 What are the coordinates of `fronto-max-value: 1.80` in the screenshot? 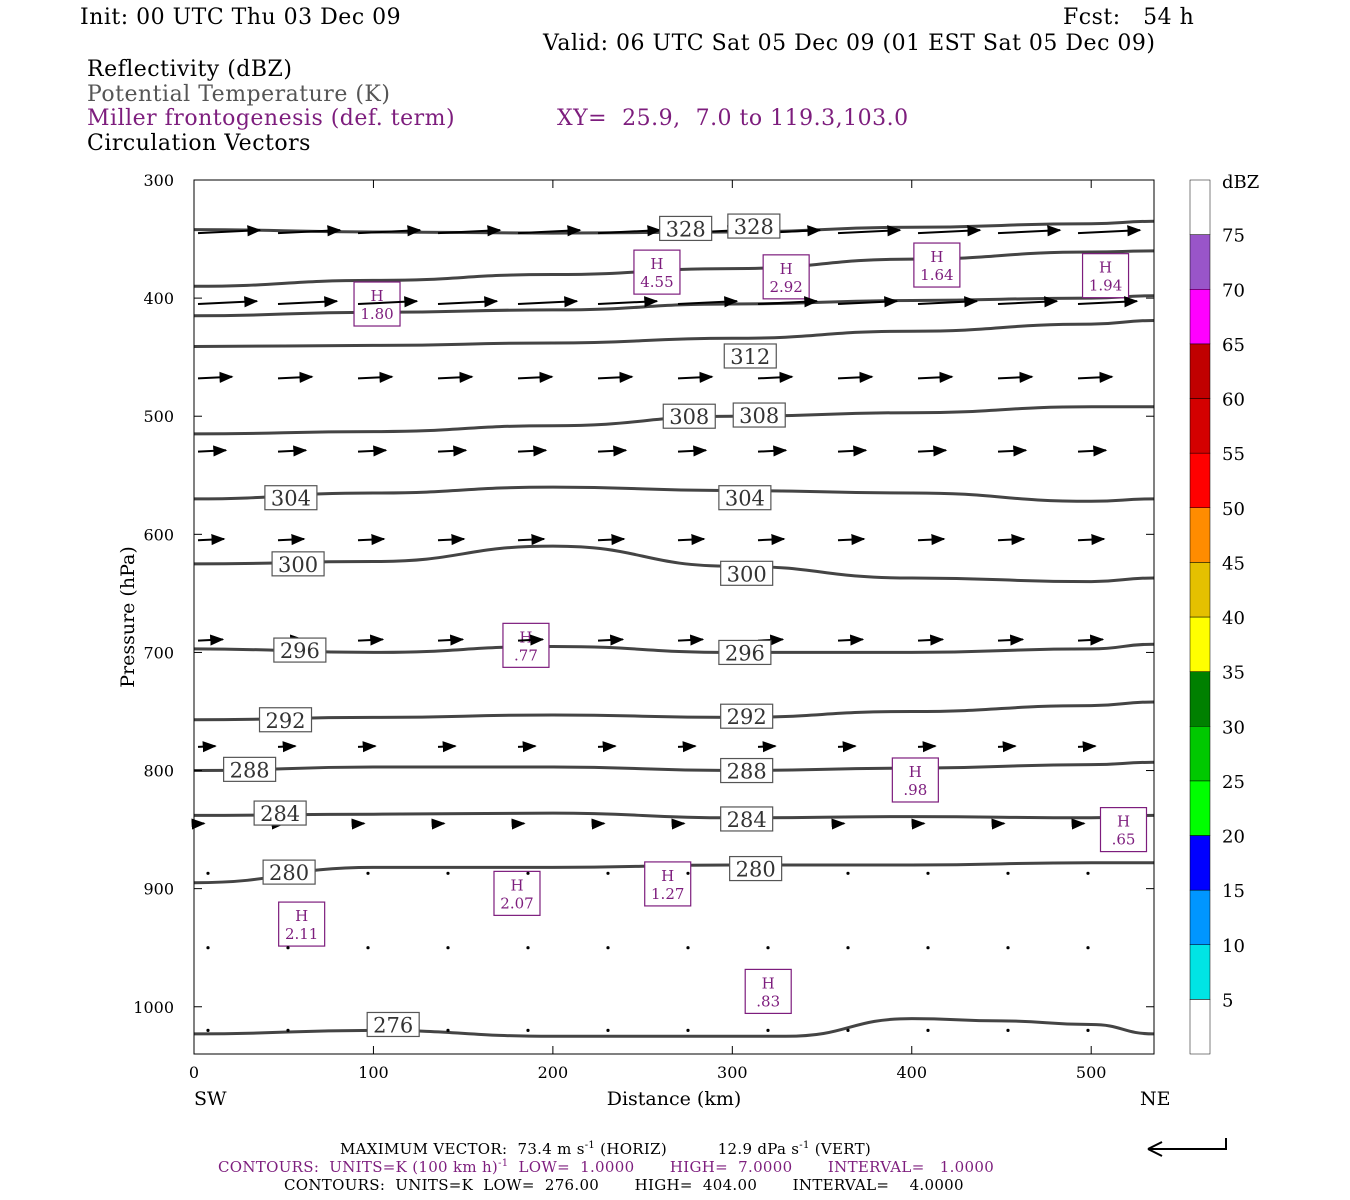 It's located at (376, 314).